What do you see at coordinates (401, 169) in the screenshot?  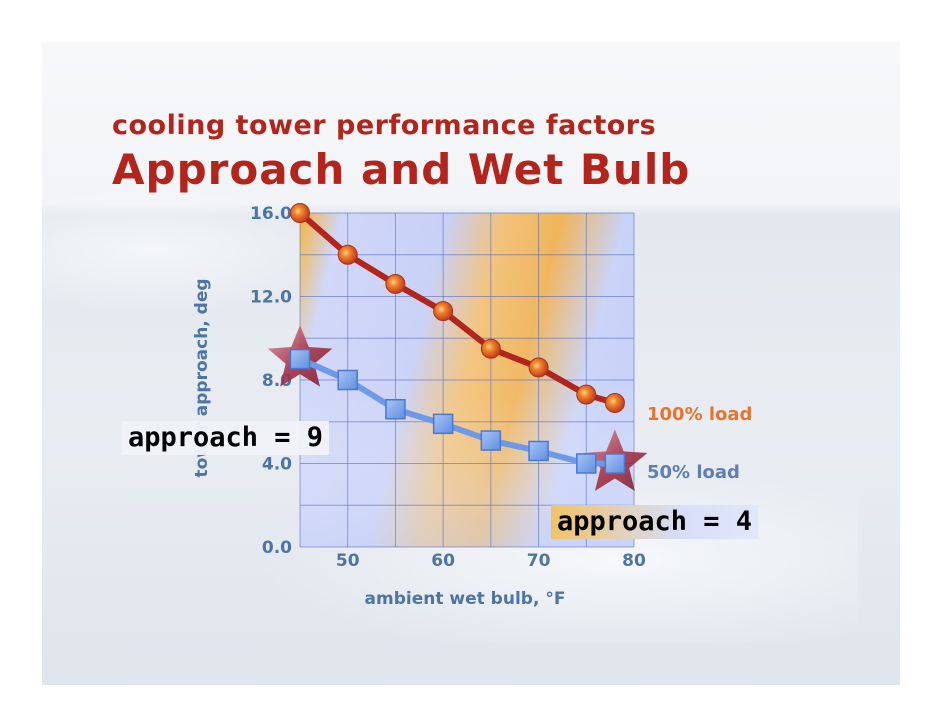 I see `slide-title: Approach and Wet Bulb` at bounding box center [401, 169].